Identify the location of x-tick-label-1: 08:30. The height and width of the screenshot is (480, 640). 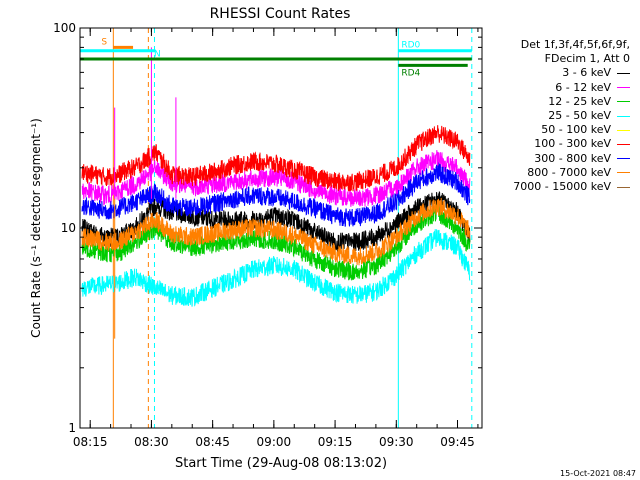
(151, 442).